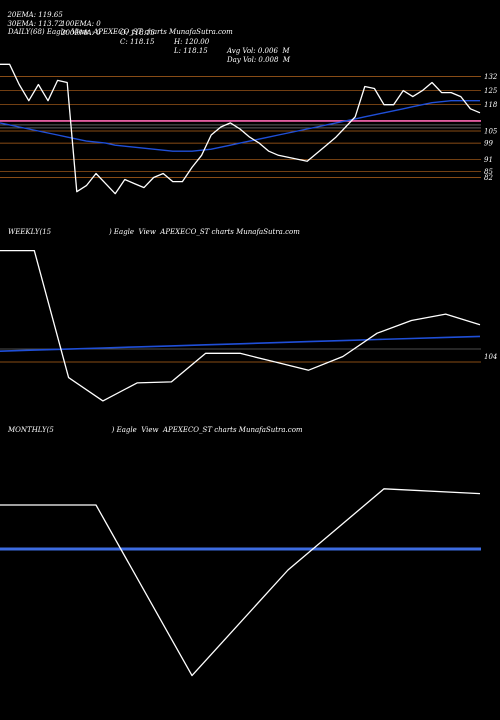 Image resolution: width=500 pixels, height=720 pixels. Describe the element at coordinates (488, 144) in the screenshot. I see `daily-level-label: 99` at that location.